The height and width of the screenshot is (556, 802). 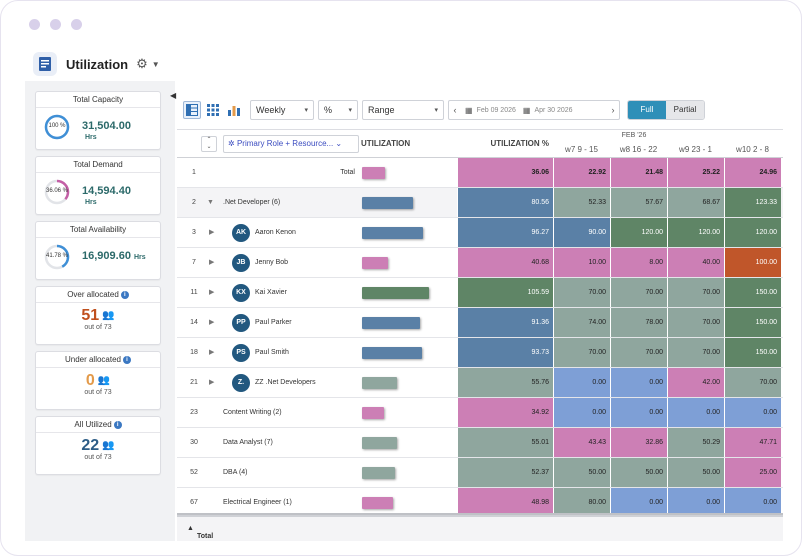 What do you see at coordinates (173, 95) in the screenshot?
I see `collapse-sidebar-icon: ◀` at bounding box center [173, 95].